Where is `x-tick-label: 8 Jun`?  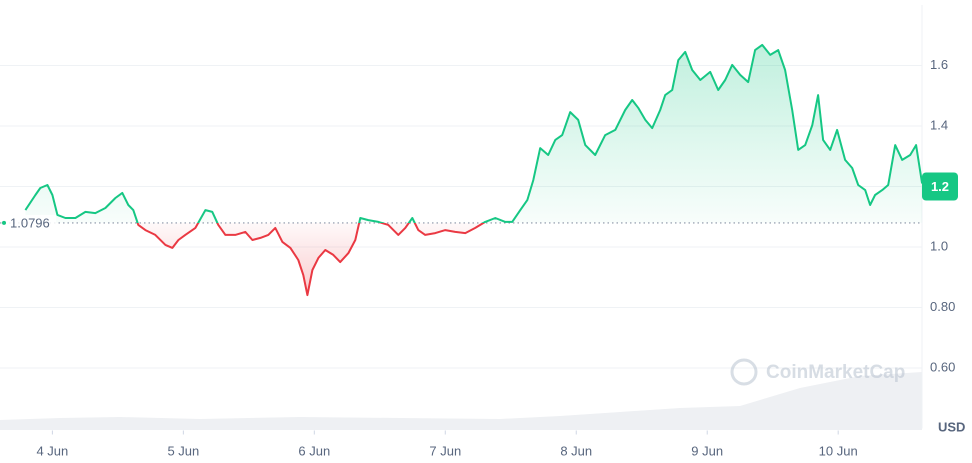 x-tick-label: 8 Jun is located at coordinates (576, 450).